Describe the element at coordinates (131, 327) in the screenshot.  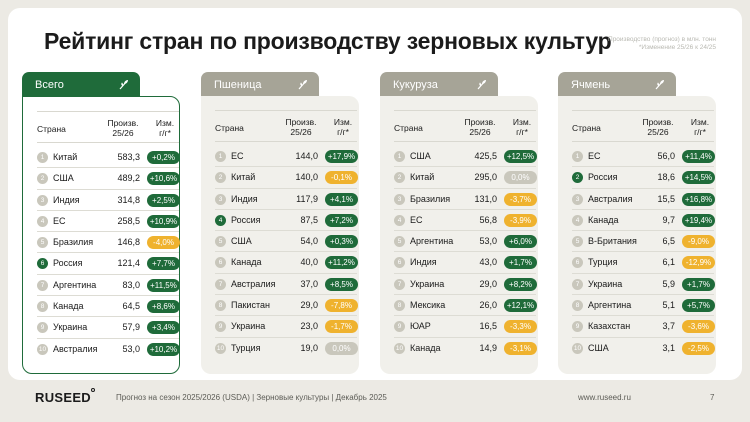
I see `production-value: 57,9` at that location.